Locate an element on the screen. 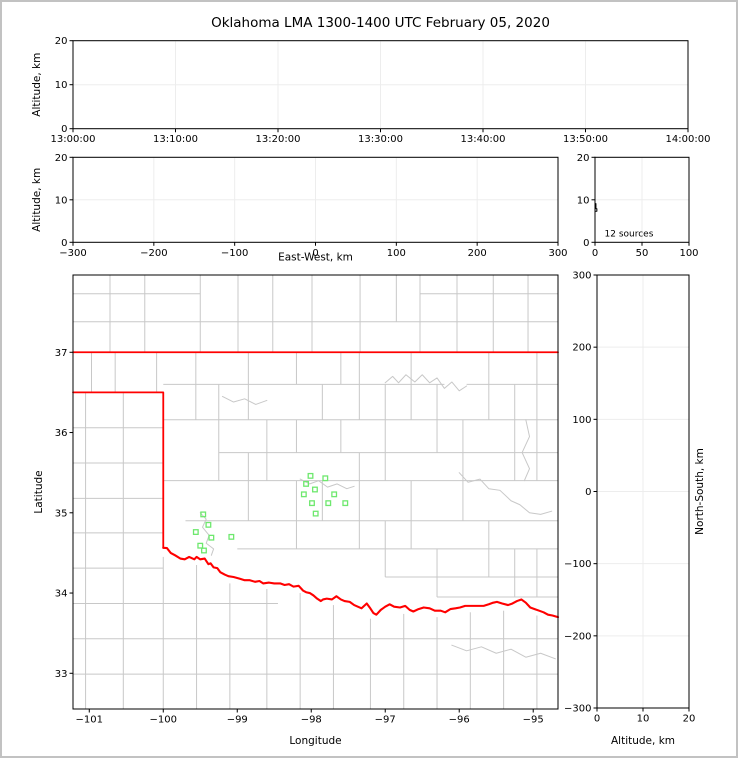  y-tick-label: 300 is located at coordinates (581, 276).